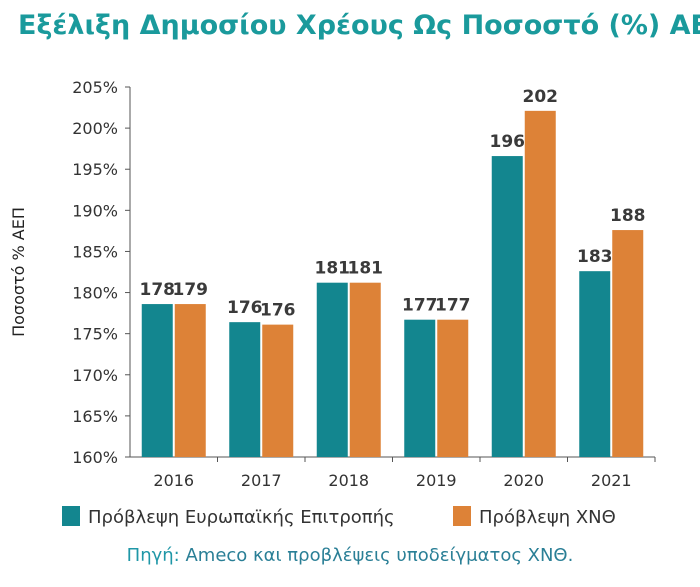 This screenshot has height=587, width=700. I want to click on legend-label: Πρόβλεψη ΧΝΘ, so click(547, 517).